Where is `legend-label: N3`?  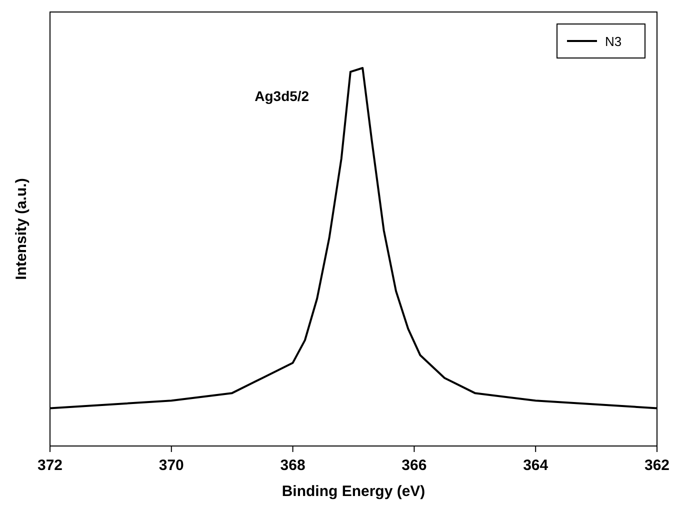
legend-label: N3 is located at coordinates (613, 41).